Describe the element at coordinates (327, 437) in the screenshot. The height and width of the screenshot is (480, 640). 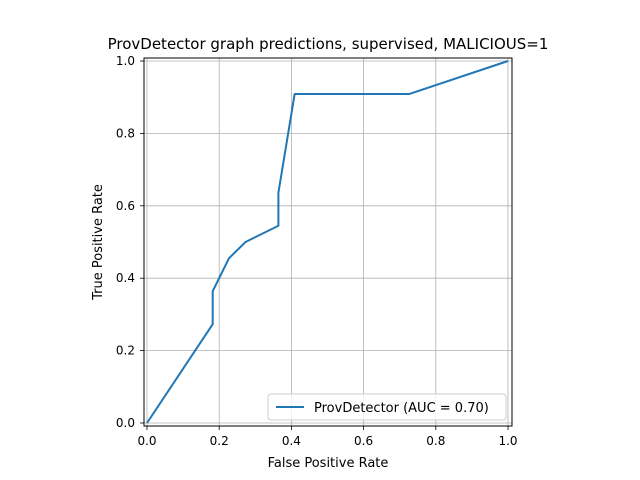
I see `x-axis-ticks: 0.0 0.2 0.4 0.6 0.8 1.0` at that location.